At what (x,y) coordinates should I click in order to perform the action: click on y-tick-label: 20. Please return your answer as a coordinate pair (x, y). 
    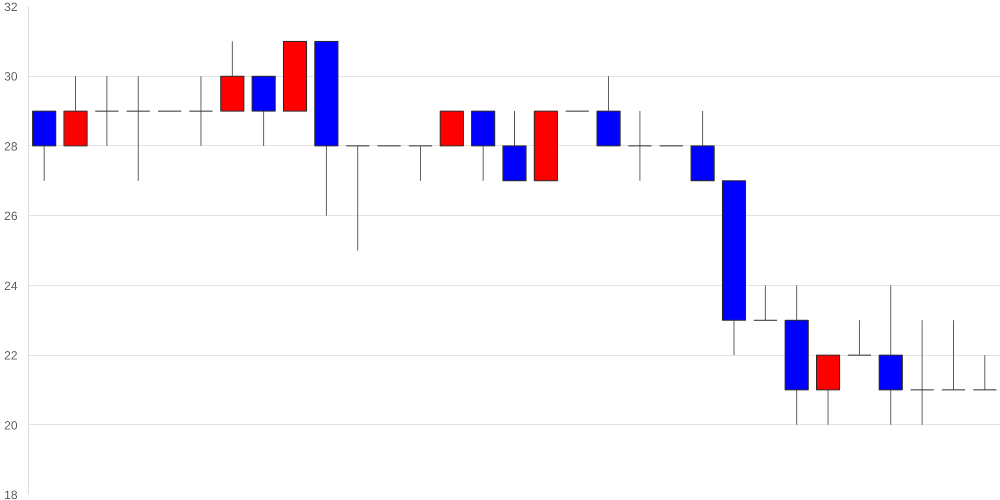
    Looking at the image, I should click on (11, 425).